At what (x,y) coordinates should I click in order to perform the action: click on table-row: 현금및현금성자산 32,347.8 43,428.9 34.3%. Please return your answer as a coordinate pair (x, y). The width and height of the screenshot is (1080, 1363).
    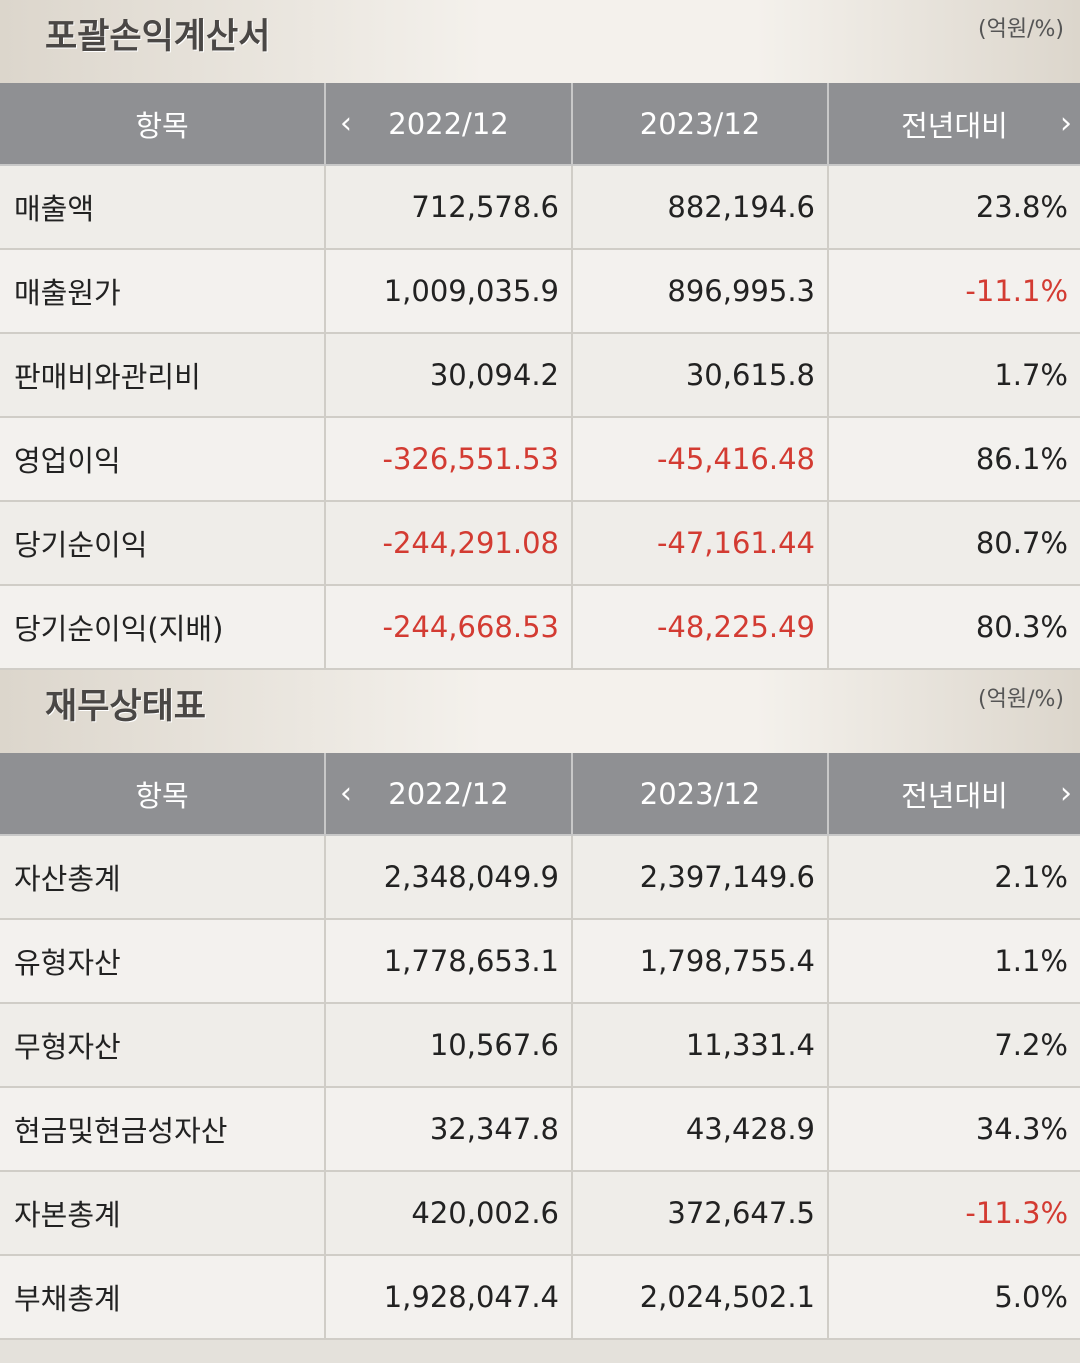
    Looking at the image, I should click on (540, 1129).